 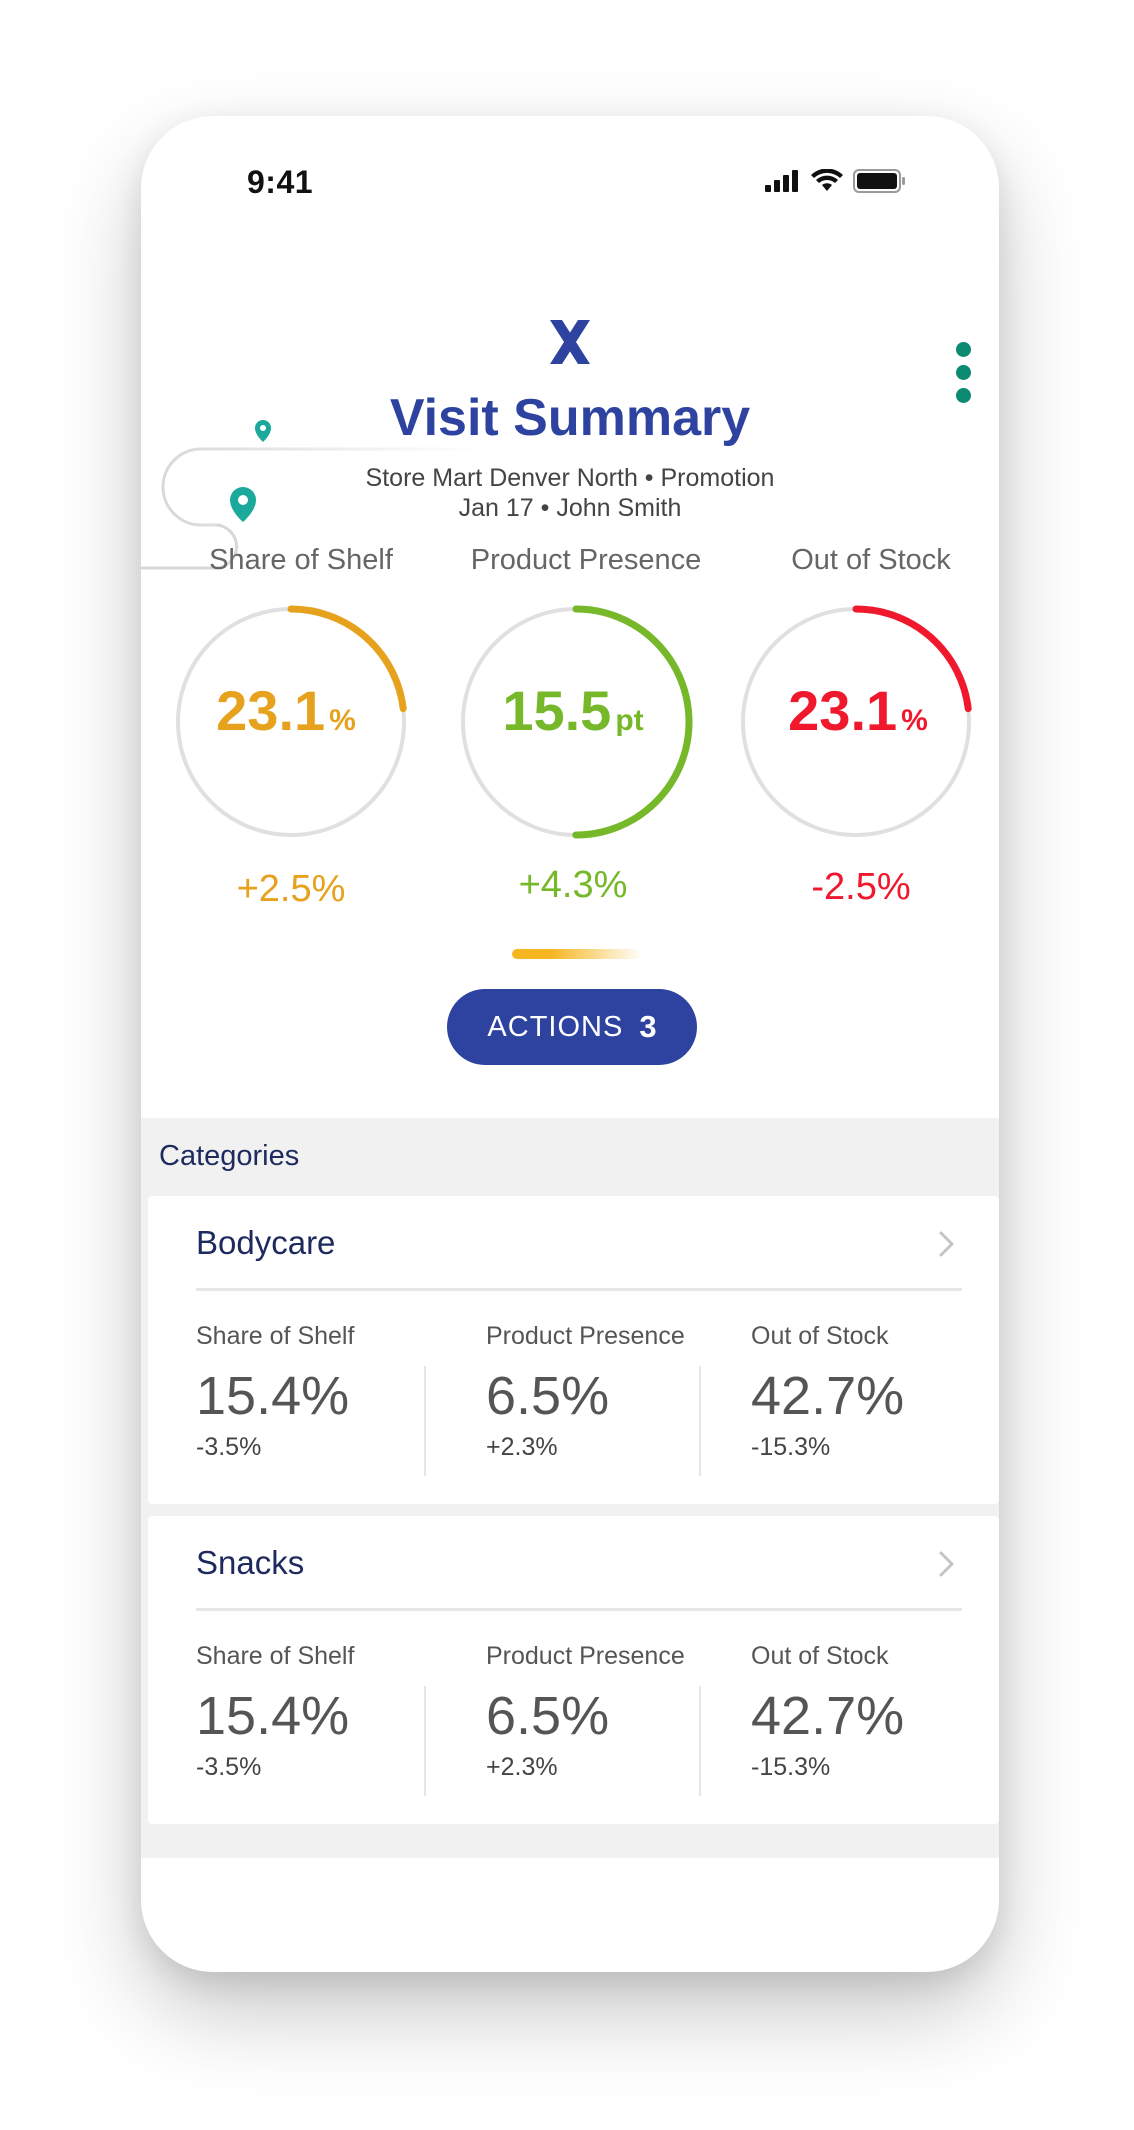 I want to click on actions-button: ACTIONS 3, so click(x=572, y=1027).